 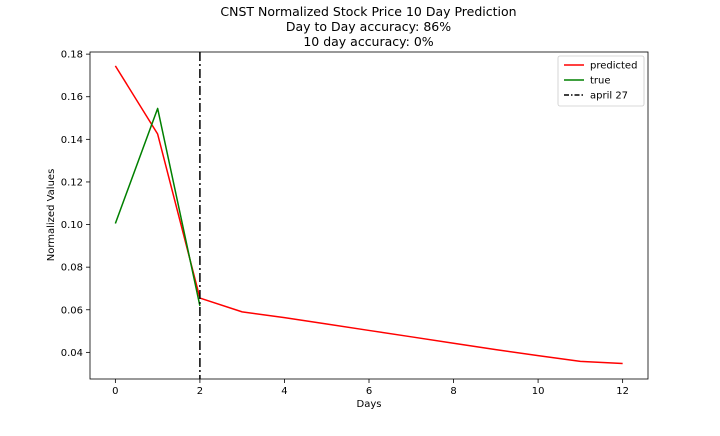 I want to click on y-tick-label: 0.04, so click(x=72, y=353).